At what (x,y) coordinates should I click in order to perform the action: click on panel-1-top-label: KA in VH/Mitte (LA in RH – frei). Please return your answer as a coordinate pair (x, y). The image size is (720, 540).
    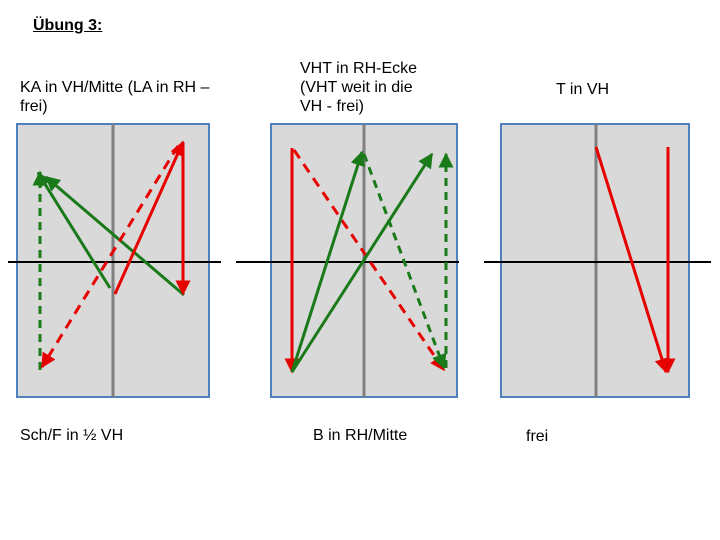
    Looking at the image, I should click on (115, 97).